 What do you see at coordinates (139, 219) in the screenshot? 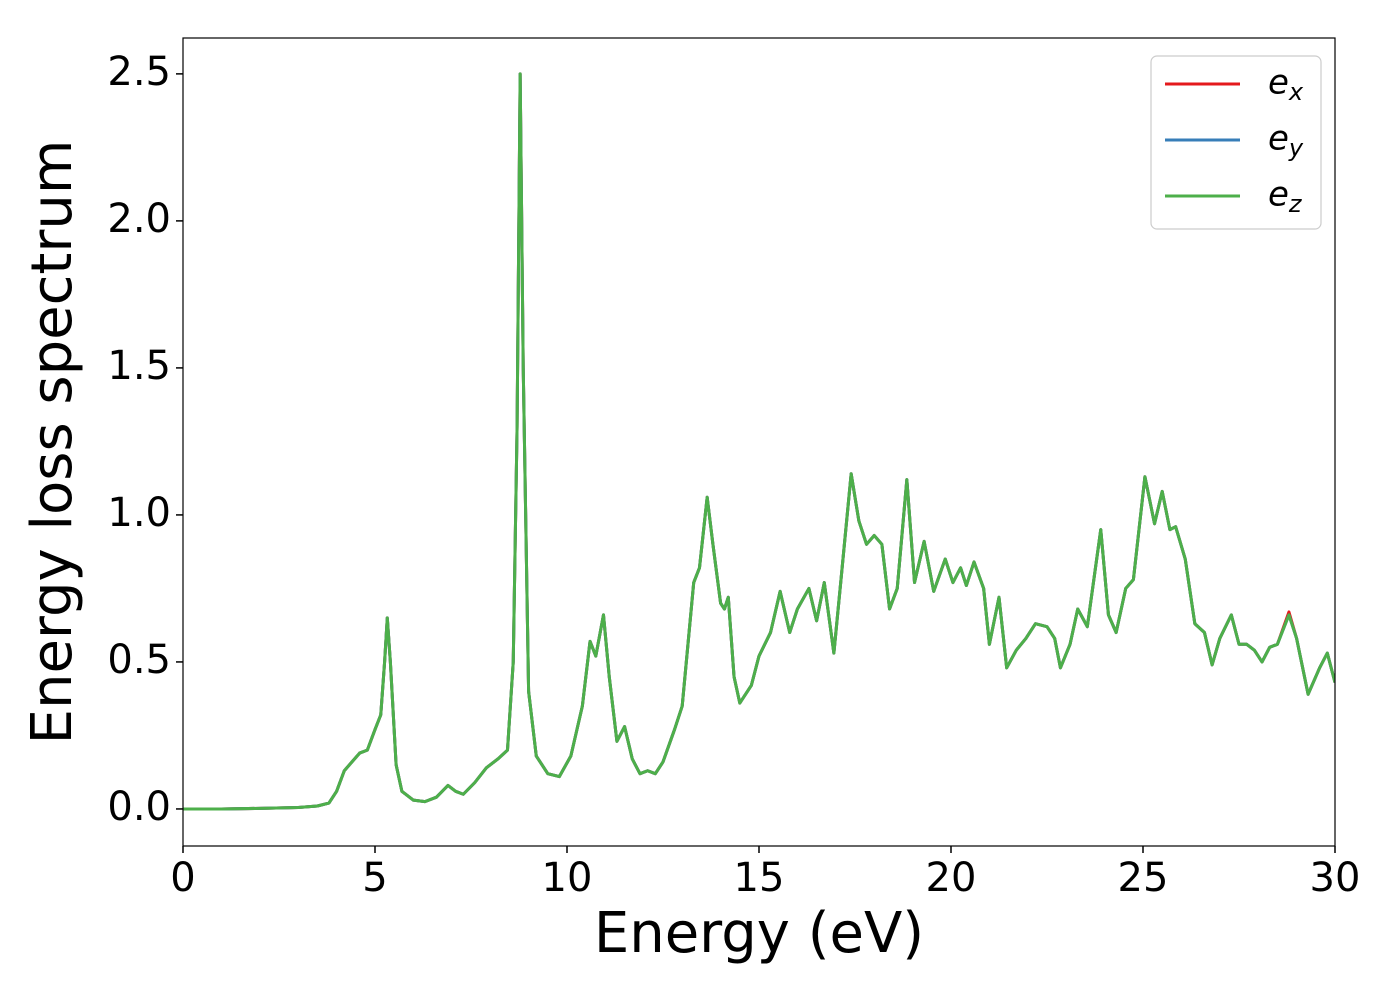
I see `y-tick-label: 2.0` at bounding box center [139, 219].